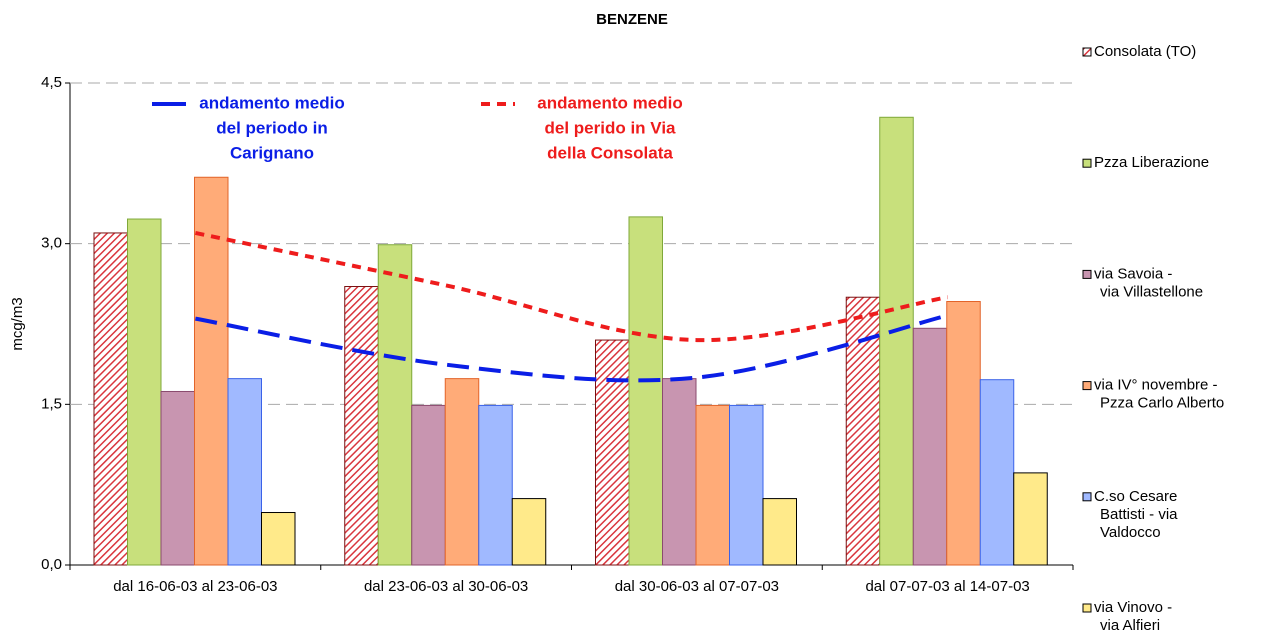 The image size is (1264, 644). What do you see at coordinates (947, 586) in the screenshot?
I see `x-tick-label: dal 07-07-03 al 14-07-03` at bounding box center [947, 586].